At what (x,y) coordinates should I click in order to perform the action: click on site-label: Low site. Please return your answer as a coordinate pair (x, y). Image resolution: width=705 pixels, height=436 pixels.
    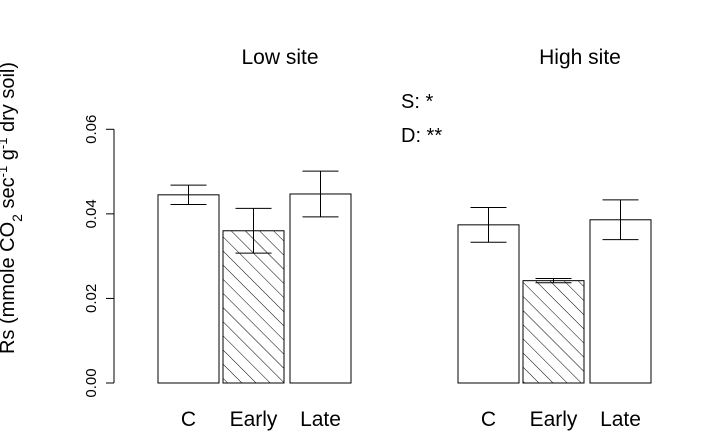
    Looking at the image, I should click on (279, 57).